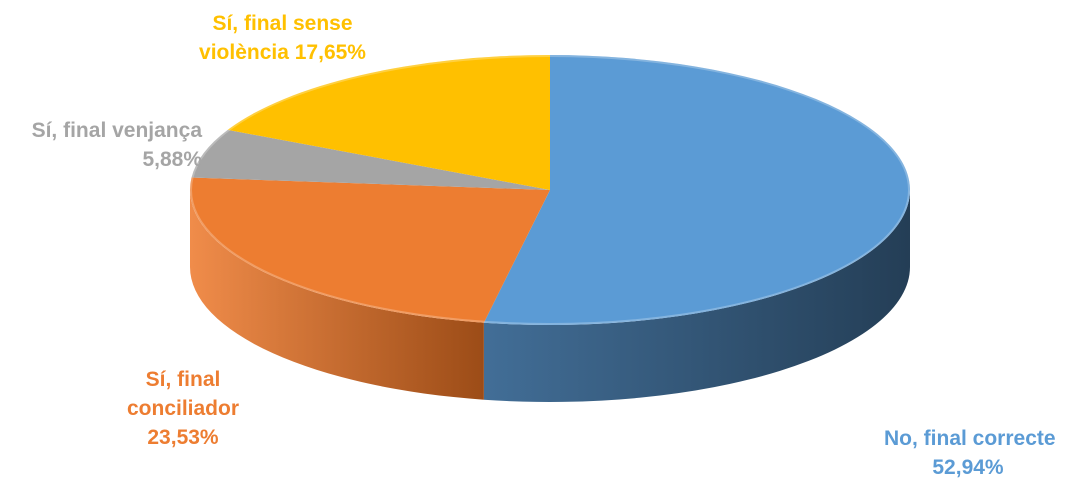 This screenshot has height=482, width=1074. Describe the element at coordinates (101, 145) in the screenshot. I see `data-label-si-final-venjanca: Sí, final venjança 5,88%` at that location.